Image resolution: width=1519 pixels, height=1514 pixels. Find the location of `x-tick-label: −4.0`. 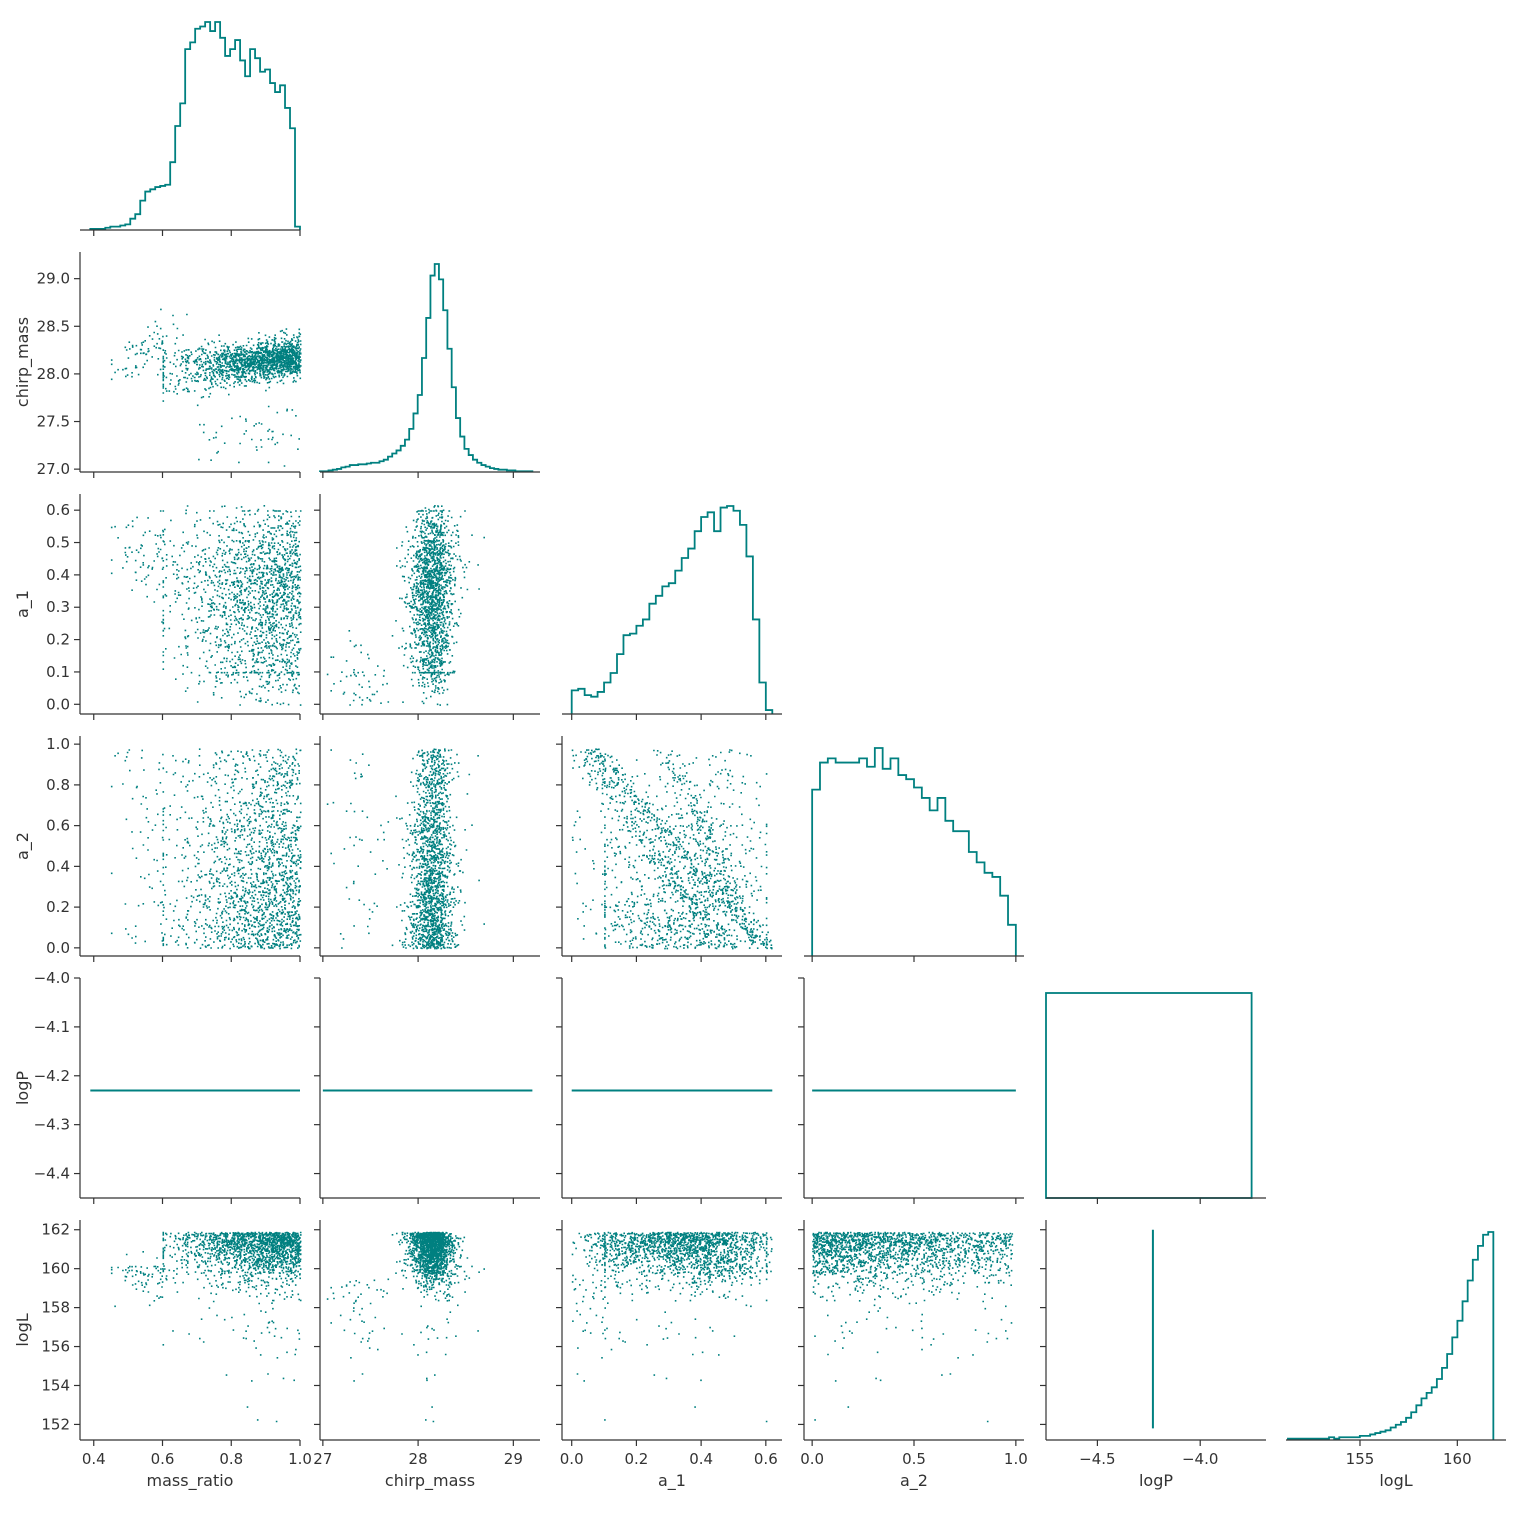

x-tick-label: −4.0 is located at coordinates (1200, 1459).